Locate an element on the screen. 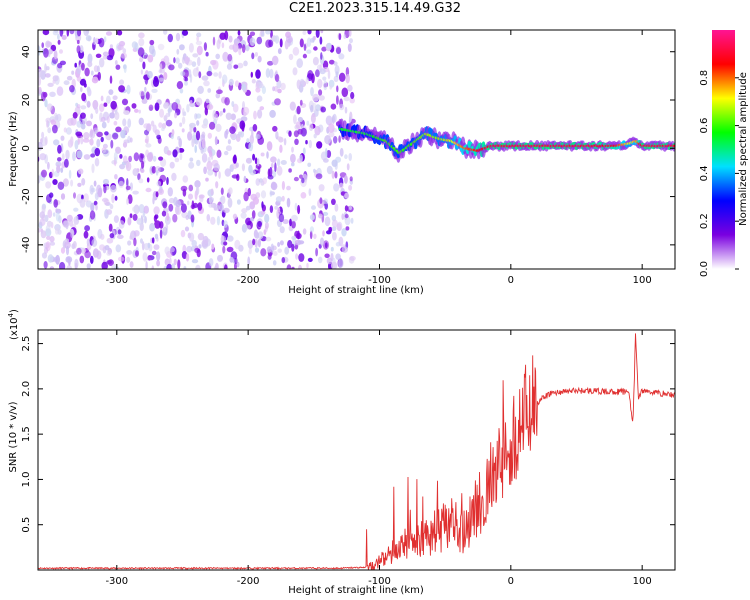  heatmap-y-tick-label: -20 is located at coordinates (26, 196).